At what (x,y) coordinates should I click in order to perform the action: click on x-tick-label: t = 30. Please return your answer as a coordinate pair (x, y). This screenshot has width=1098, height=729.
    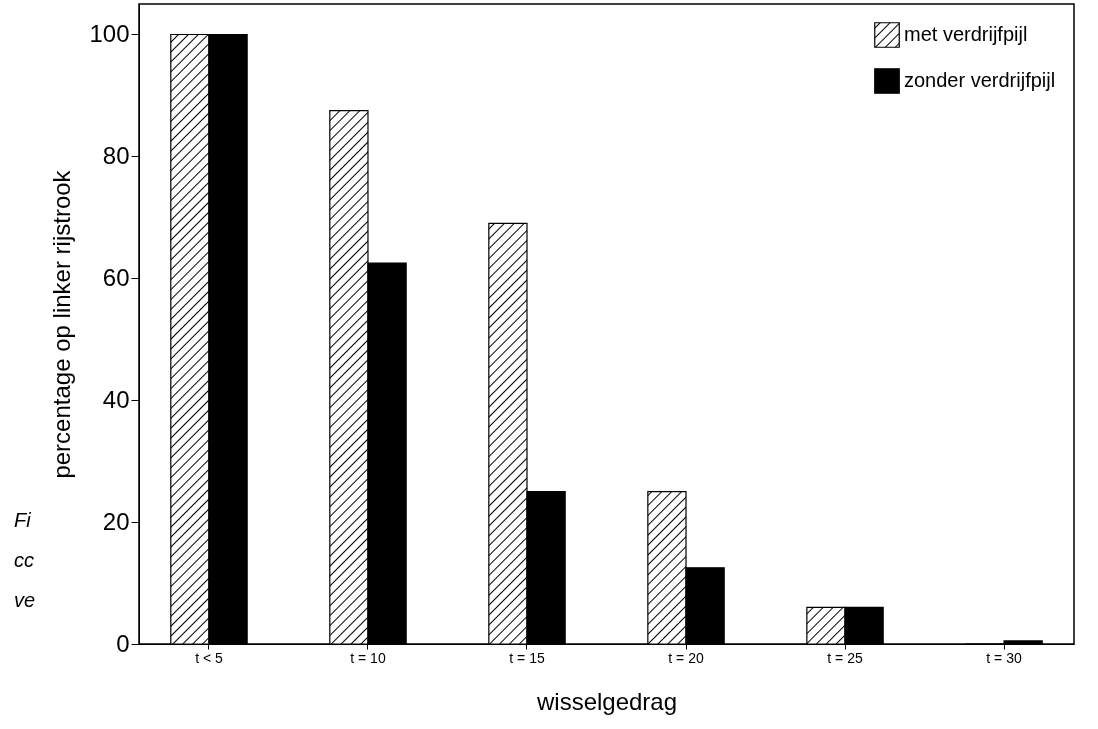
    Looking at the image, I should click on (1004, 657).